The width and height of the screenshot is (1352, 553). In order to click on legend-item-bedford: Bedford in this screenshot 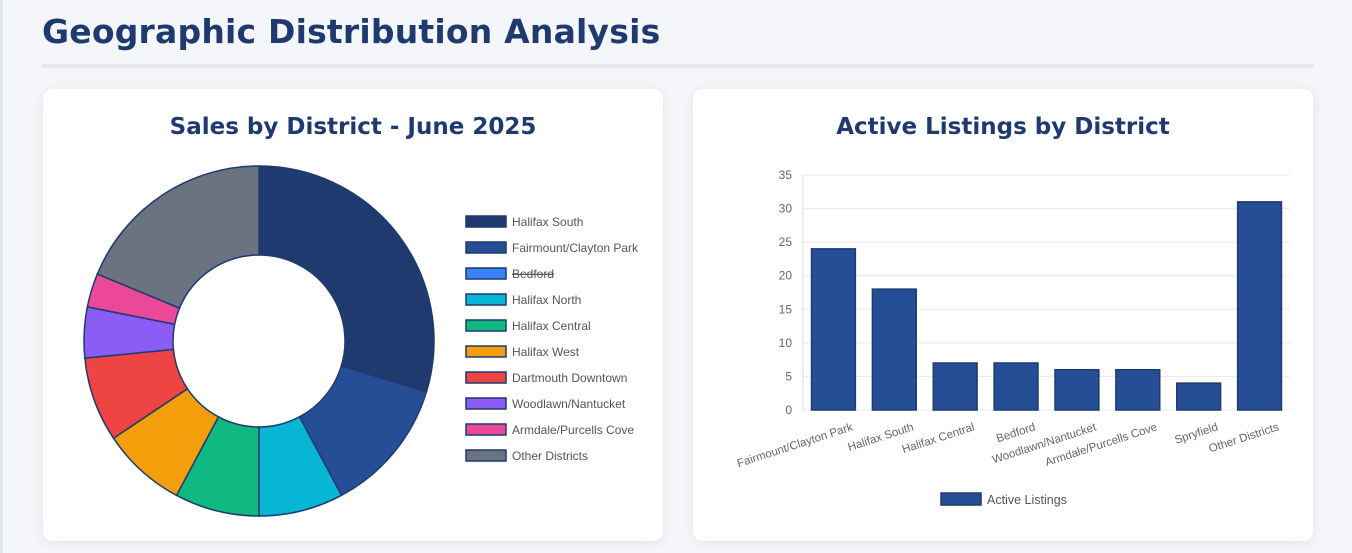, I will do `click(509, 274)`.